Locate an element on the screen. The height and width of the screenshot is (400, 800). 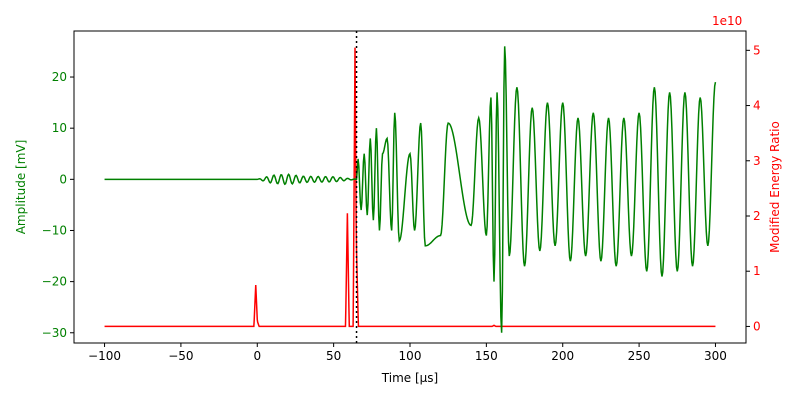
x-axis-label: Time [µs] is located at coordinates (409, 378).